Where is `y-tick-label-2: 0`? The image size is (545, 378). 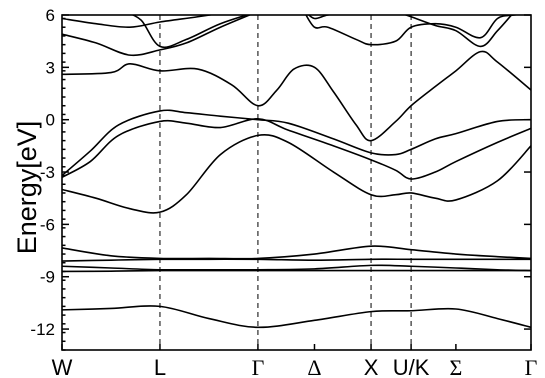
y-tick-label-2: 0 is located at coordinates (50, 120).